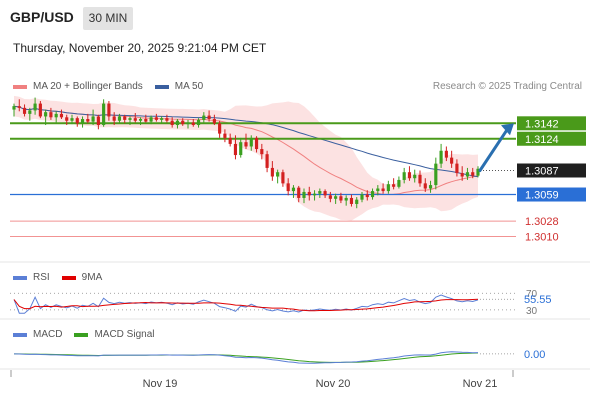 The image size is (590, 400). Describe the element at coordinates (333, 384) in the screenshot. I see `time-axis-label: Nov 20` at that location.